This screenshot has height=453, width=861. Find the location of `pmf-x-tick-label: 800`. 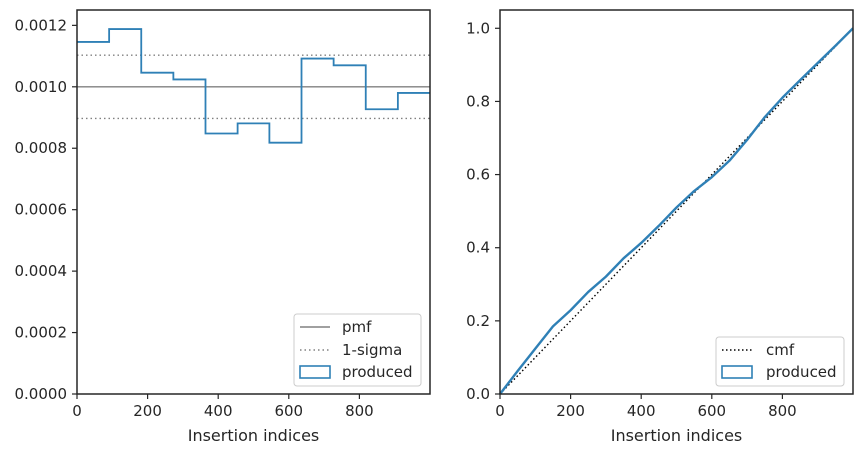

pmf-x-tick-label: 800 is located at coordinates (359, 411).